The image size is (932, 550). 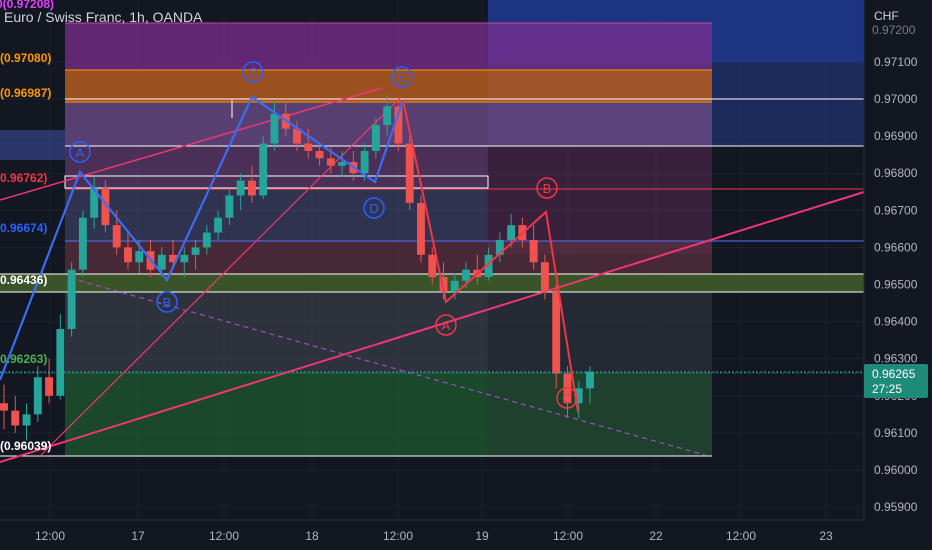 What do you see at coordinates (25, 93) in the screenshot?
I see `fib-level-label: )(0.96987)` at bounding box center [25, 93].